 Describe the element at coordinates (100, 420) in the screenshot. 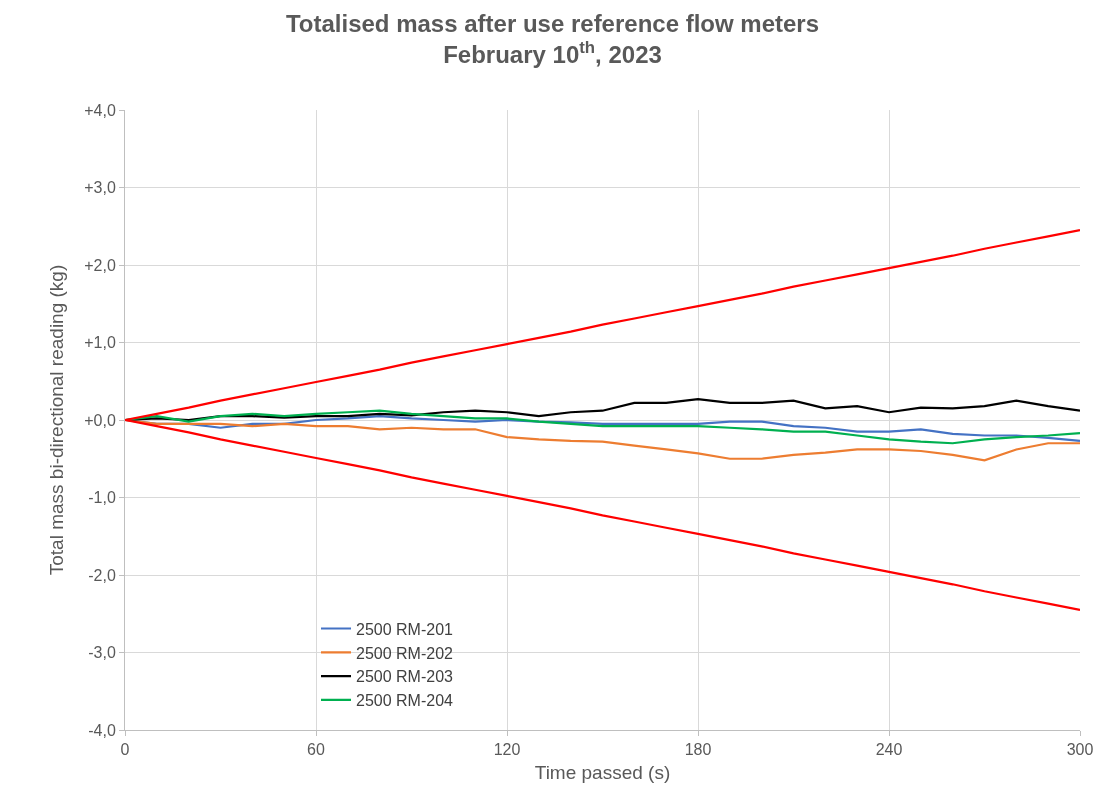

I see `y-tick-label: +0,0` at that location.